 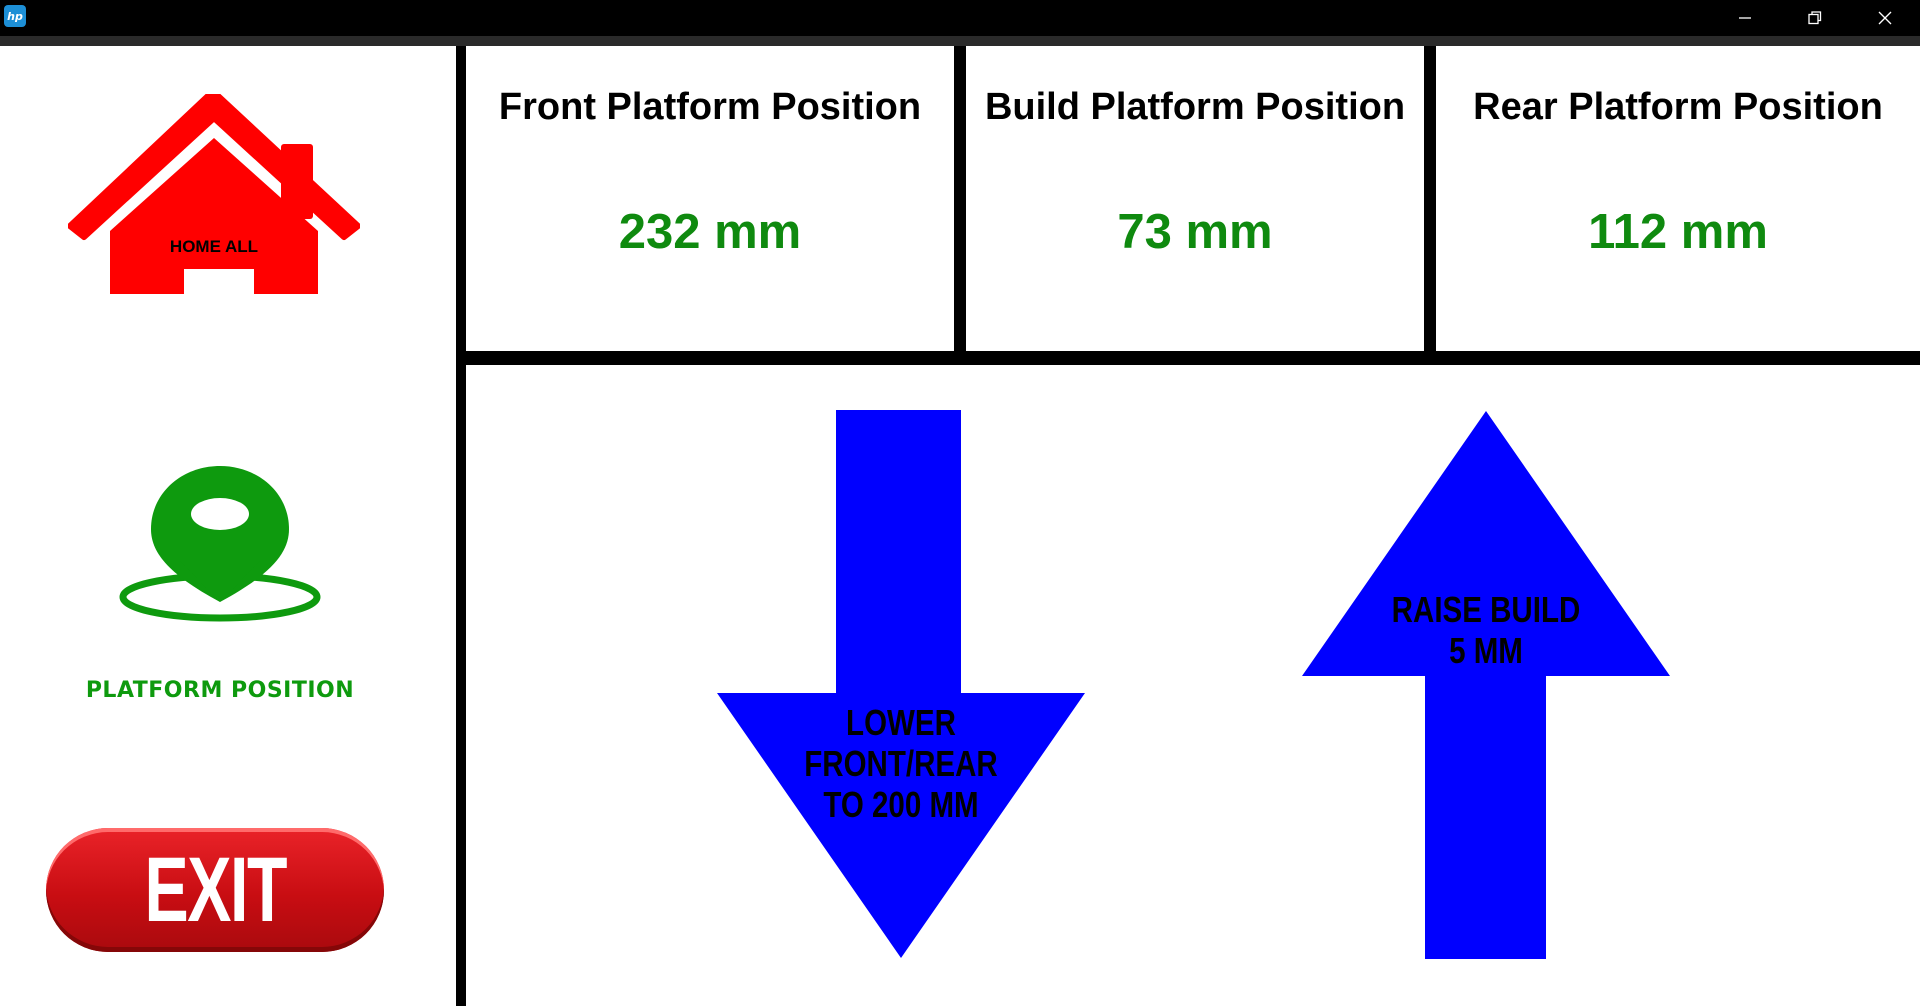 I want to click on front-platform-card: Front Platform Position 232 mm, so click(x=710, y=198).